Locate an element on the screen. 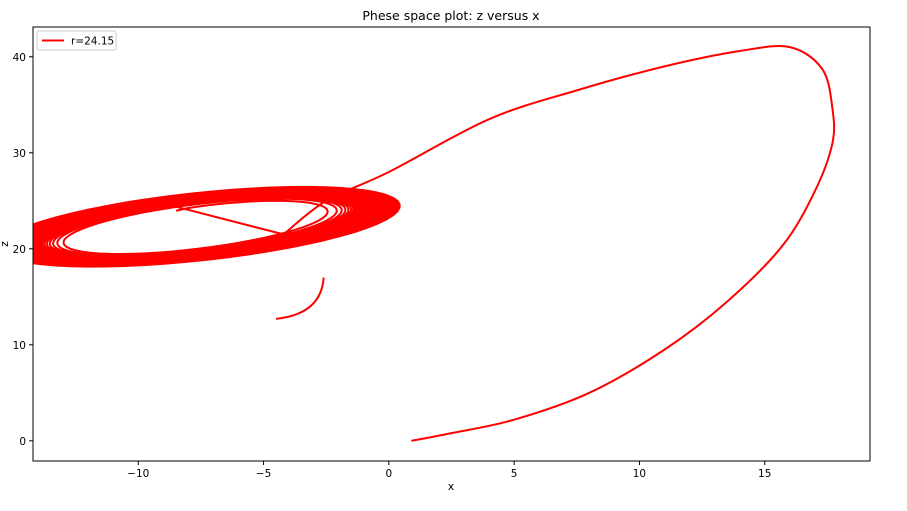 The height and width of the screenshot is (511, 907). x-tick-label: 5 is located at coordinates (514, 474).